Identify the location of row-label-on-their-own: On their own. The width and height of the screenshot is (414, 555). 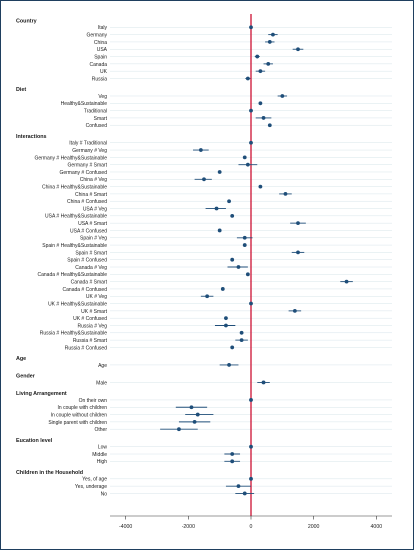
(93, 401).